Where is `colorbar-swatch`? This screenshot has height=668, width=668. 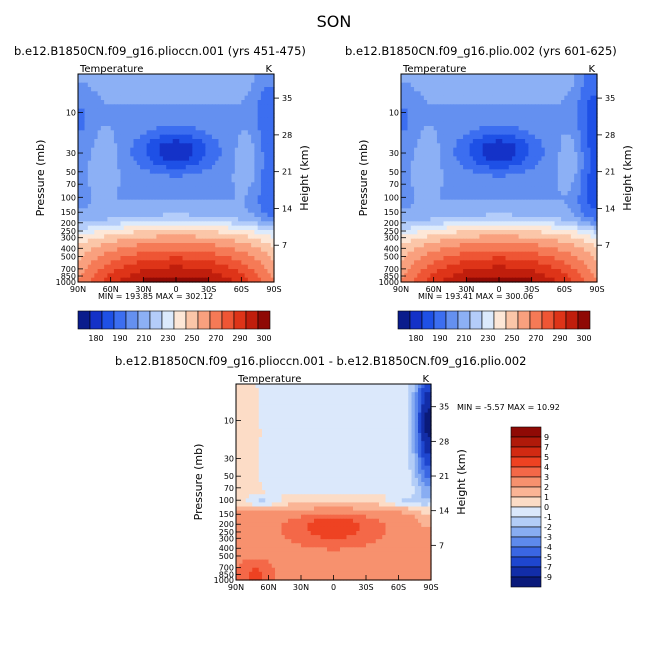 colorbar-swatch is located at coordinates (192, 320).